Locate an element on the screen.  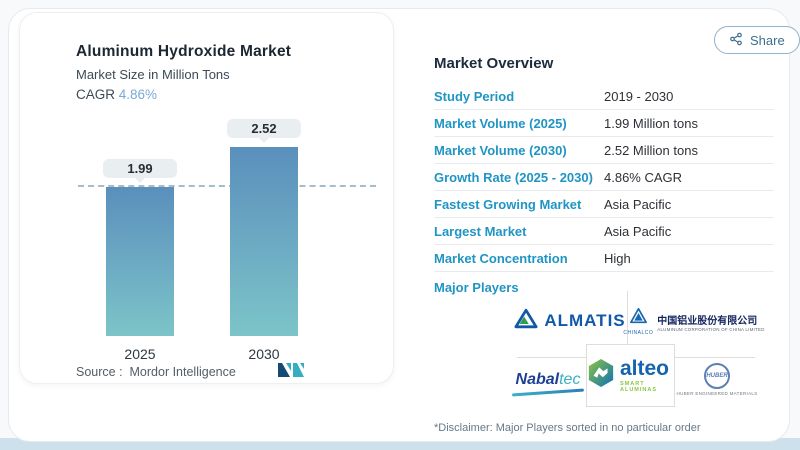
chinalco-triangle-icon is located at coordinates (638, 318).